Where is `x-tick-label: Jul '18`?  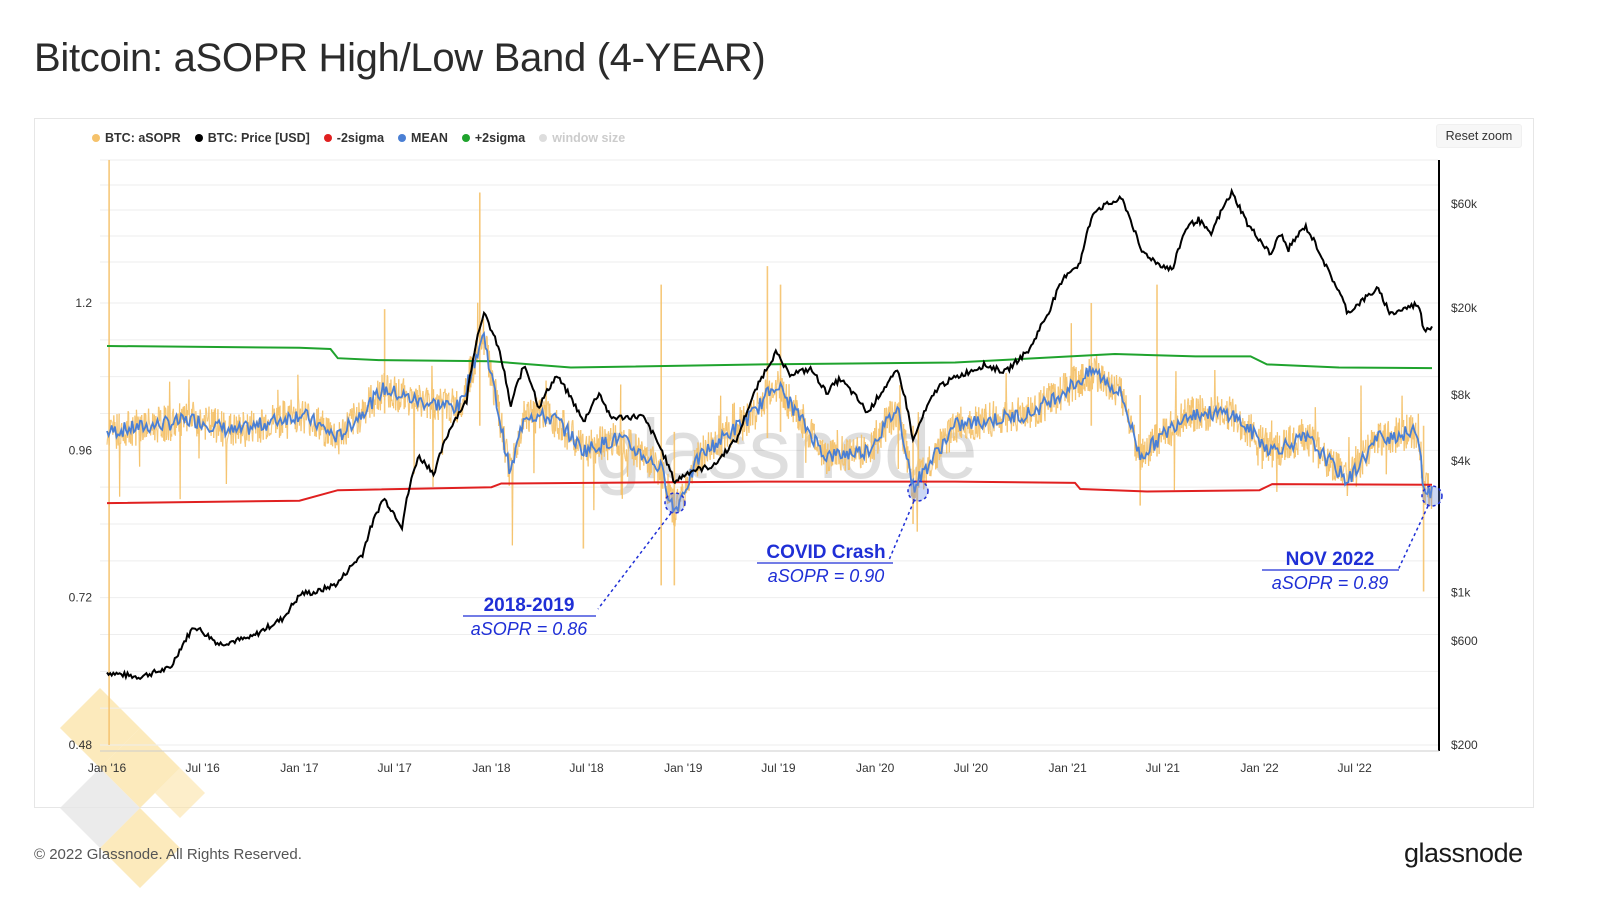
x-tick-label: Jul '18 is located at coordinates (586, 768).